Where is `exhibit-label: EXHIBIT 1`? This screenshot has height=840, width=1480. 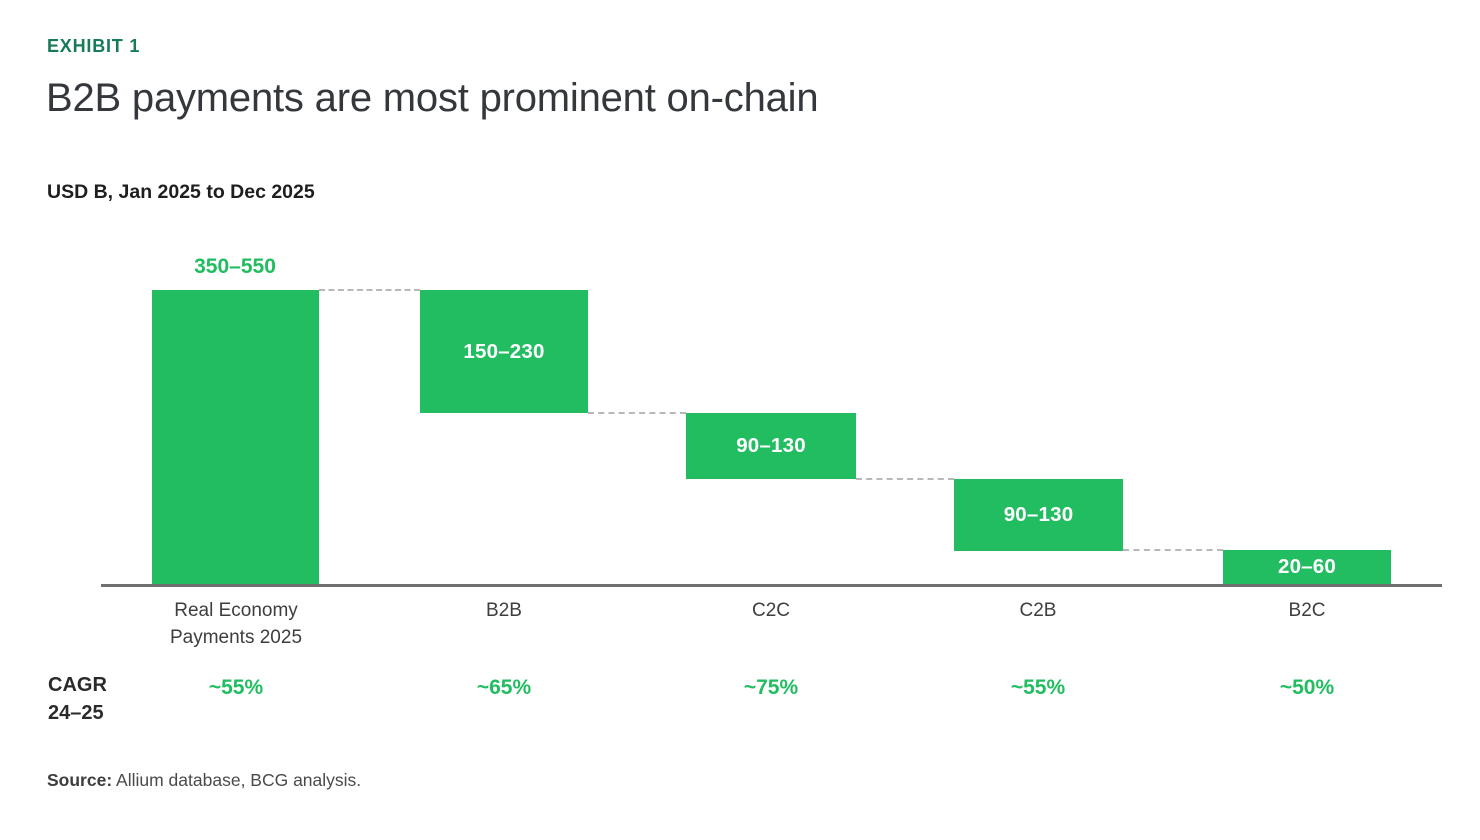 exhibit-label: EXHIBIT 1 is located at coordinates (94, 46).